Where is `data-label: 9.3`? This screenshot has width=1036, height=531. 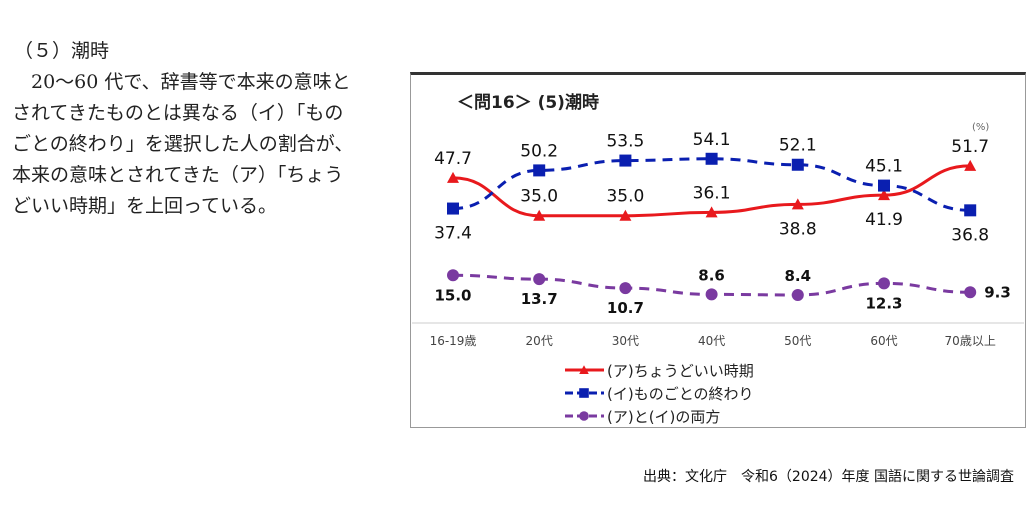 data-label: 9.3 is located at coordinates (997, 292).